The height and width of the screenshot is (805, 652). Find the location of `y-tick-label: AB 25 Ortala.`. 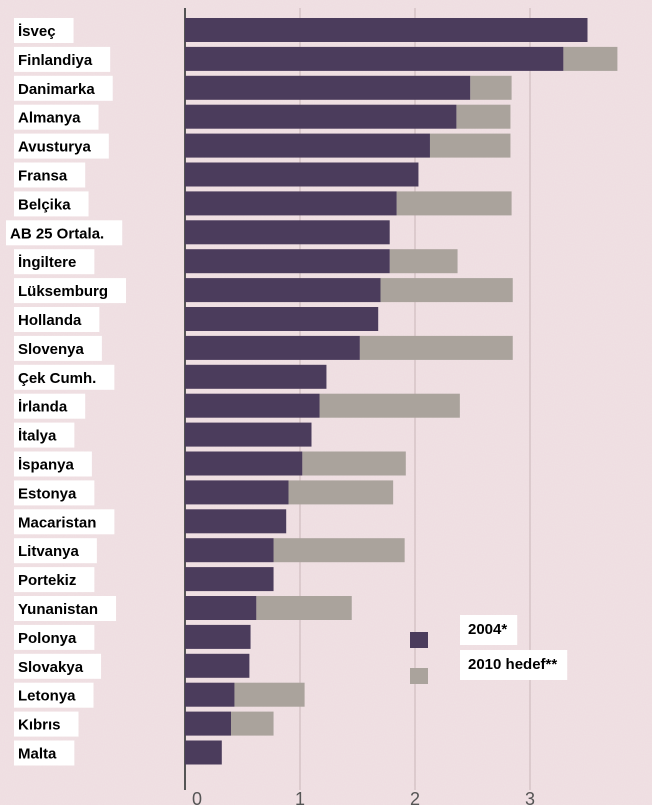

y-tick-label: AB 25 Ortala. is located at coordinates (57, 233).